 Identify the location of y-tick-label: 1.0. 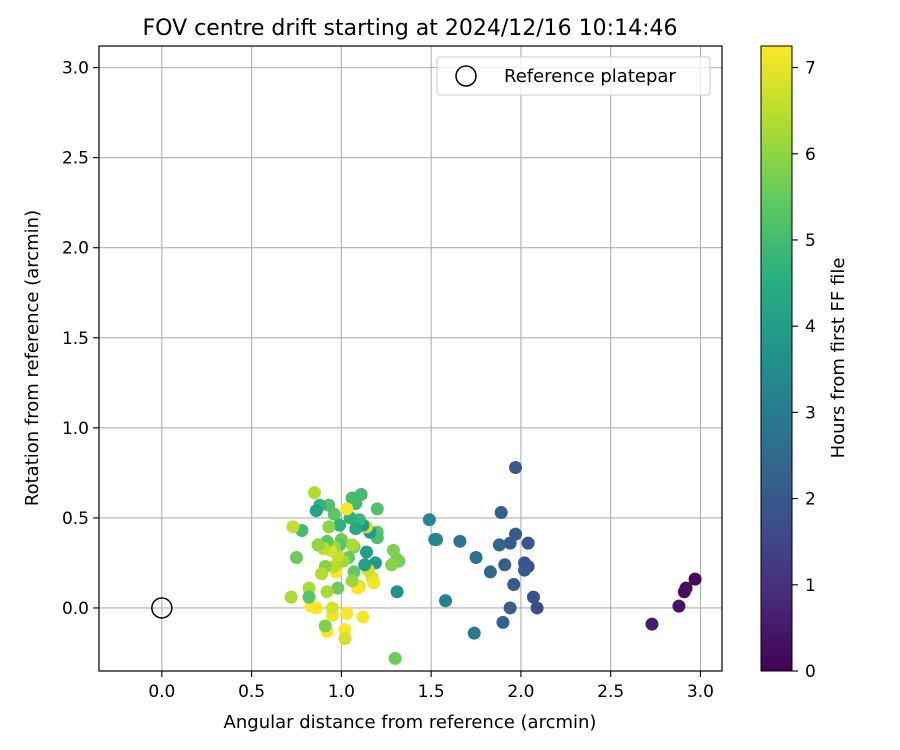
(75, 429).